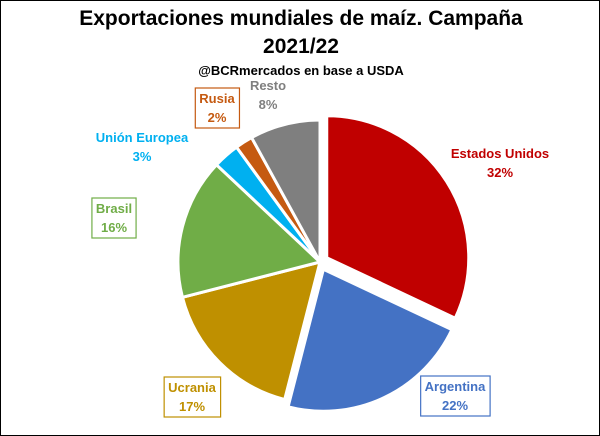 The height and width of the screenshot is (436, 600). Describe the element at coordinates (301, 46) in the screenshot. I see `chart-title-line-2: 2021/22` at that location.